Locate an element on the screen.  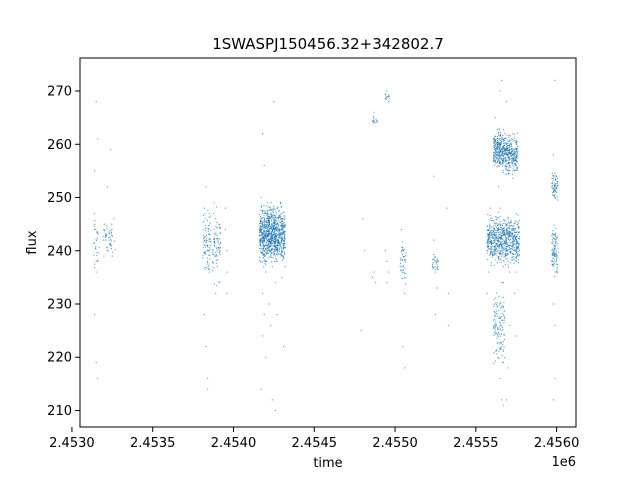
y-tick-label: 210 is located at coordinates (59, 411).